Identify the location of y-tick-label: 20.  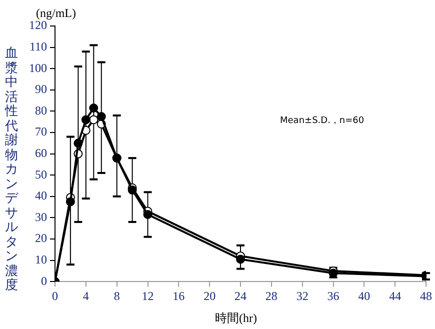
(41, 238).